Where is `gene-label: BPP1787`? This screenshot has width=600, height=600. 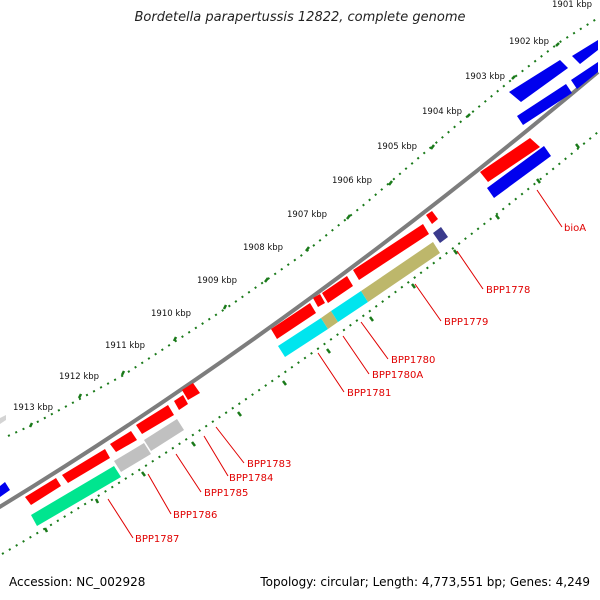 gene-label: BPP1787 is located at coordinates (157, 539).